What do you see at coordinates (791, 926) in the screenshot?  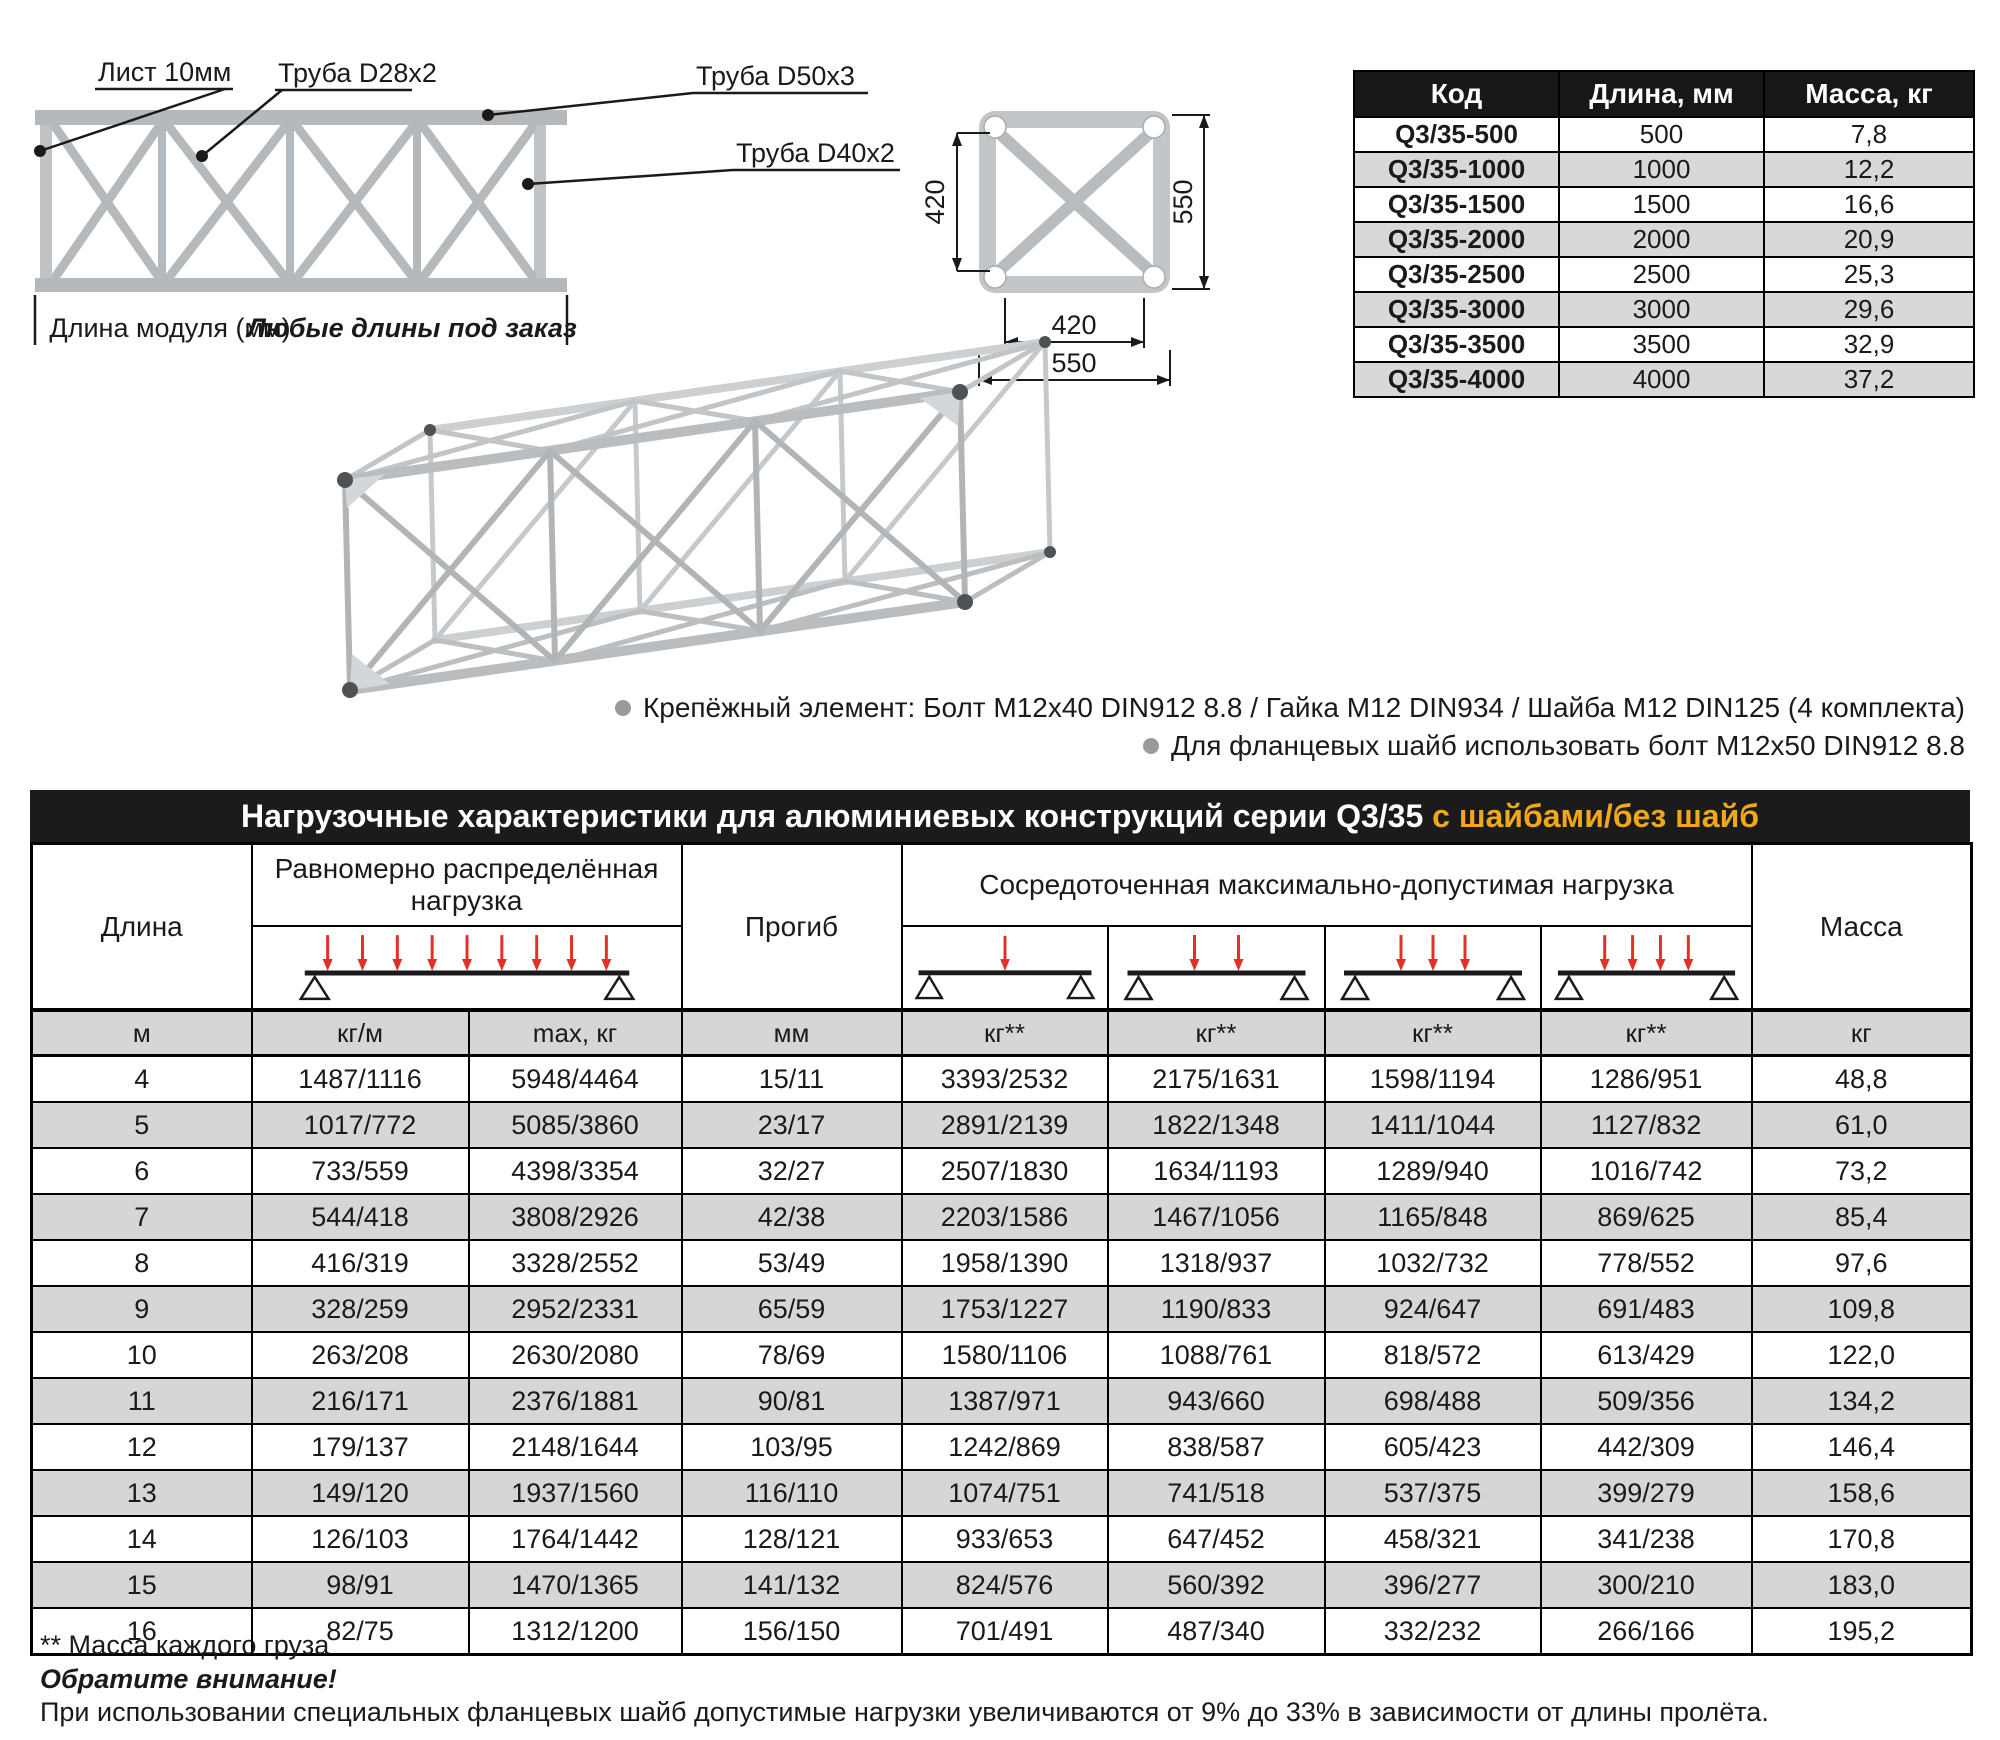 I see `header-deflection: Прогиб` at bounding box center [791, 926].